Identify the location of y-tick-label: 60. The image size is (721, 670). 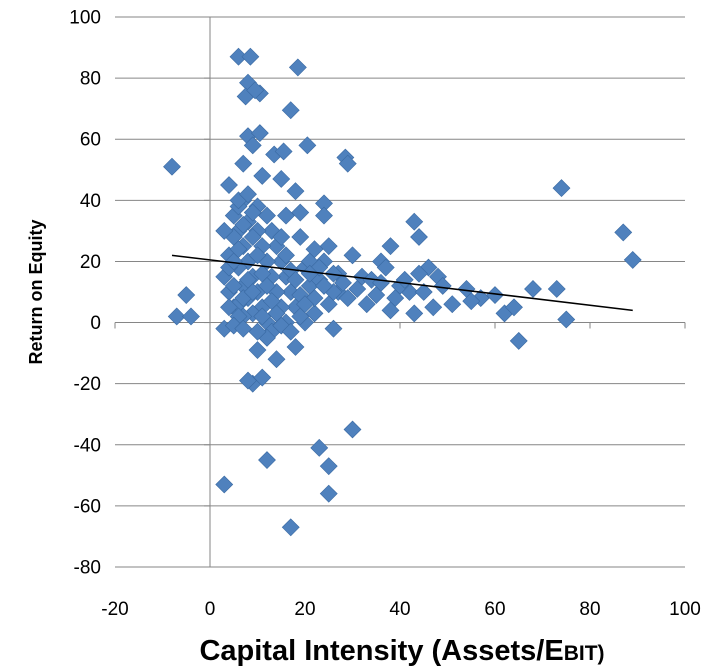
(90, 140).